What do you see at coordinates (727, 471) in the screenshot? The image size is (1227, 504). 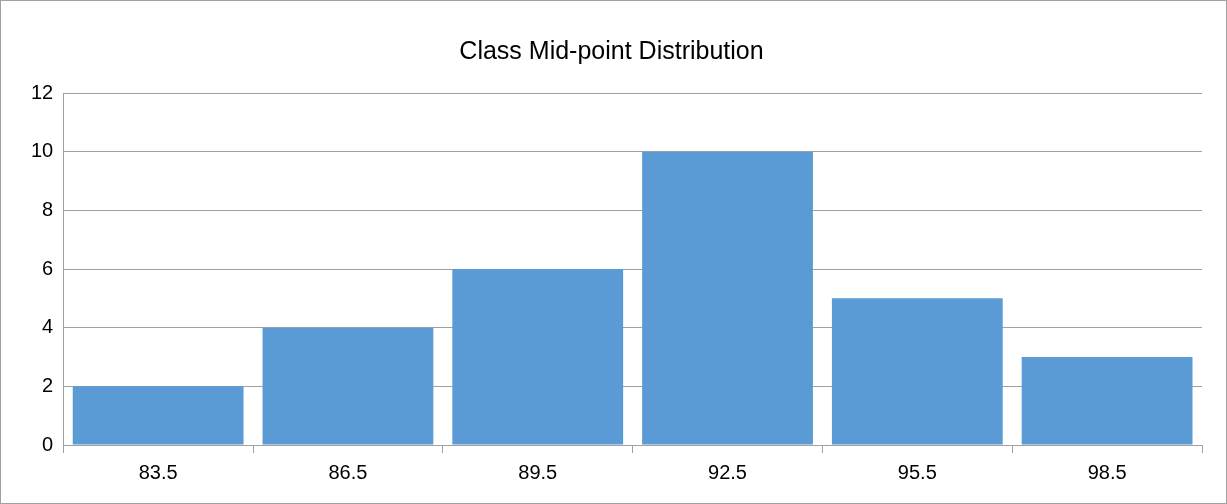 I see `x-tick-label: 92.5` at bounding box center [727, 471].